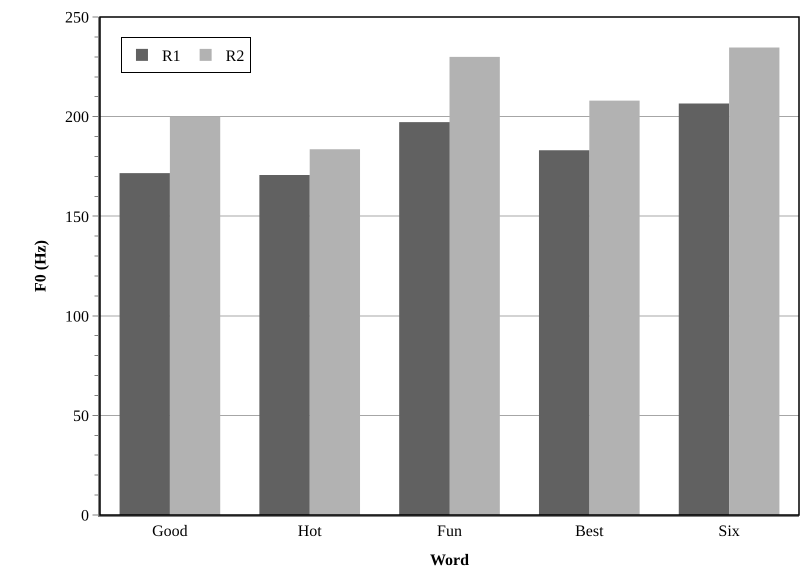 This screenshot has width=809, height=585. Describe the element at coordinates (77, 117) in the screenshot. I see `y-tick-label: 200` at that location.